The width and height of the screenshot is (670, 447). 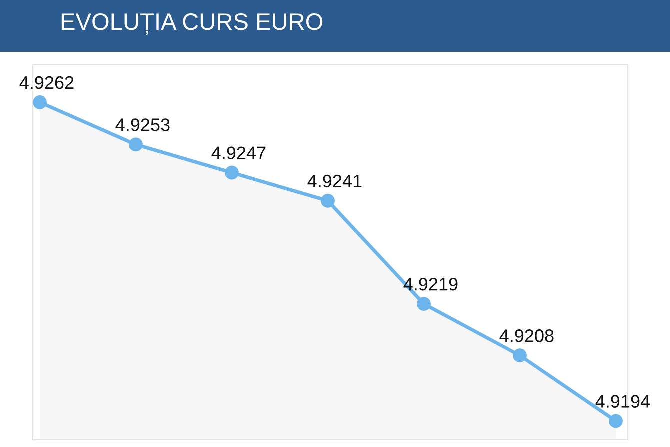 I want to click on data-label: 4.9262, so click(x=47, y=83).